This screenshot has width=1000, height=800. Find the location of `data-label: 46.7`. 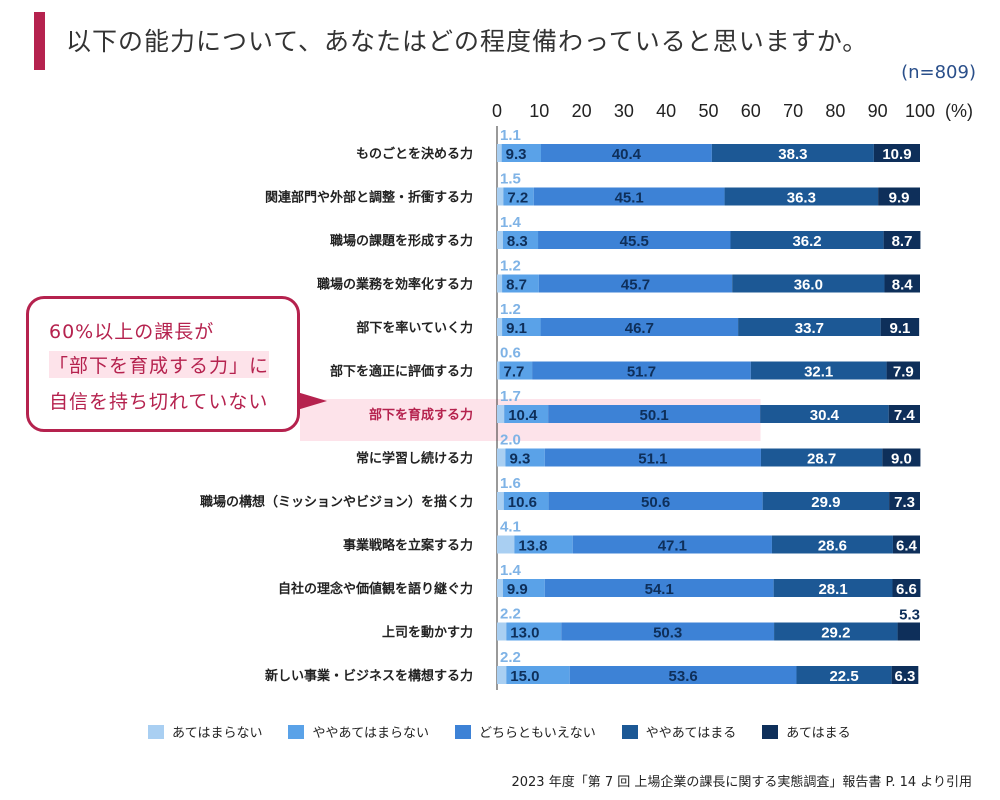

data-label: 46.7 is located at coordinates (639, 328).